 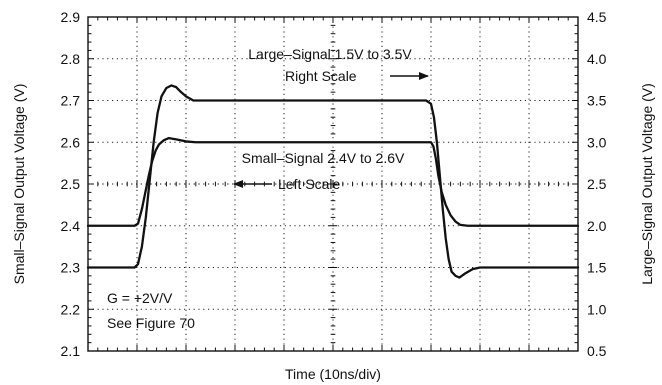 I want to click on left-tick-label: 2.1, so click(x=71, y=351).